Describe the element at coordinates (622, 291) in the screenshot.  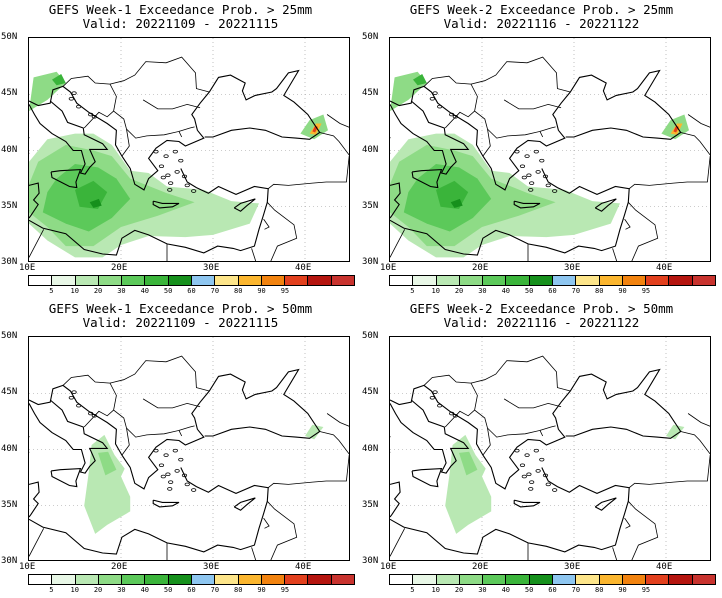
I see `colorbar-tick-label: 90` at that location.